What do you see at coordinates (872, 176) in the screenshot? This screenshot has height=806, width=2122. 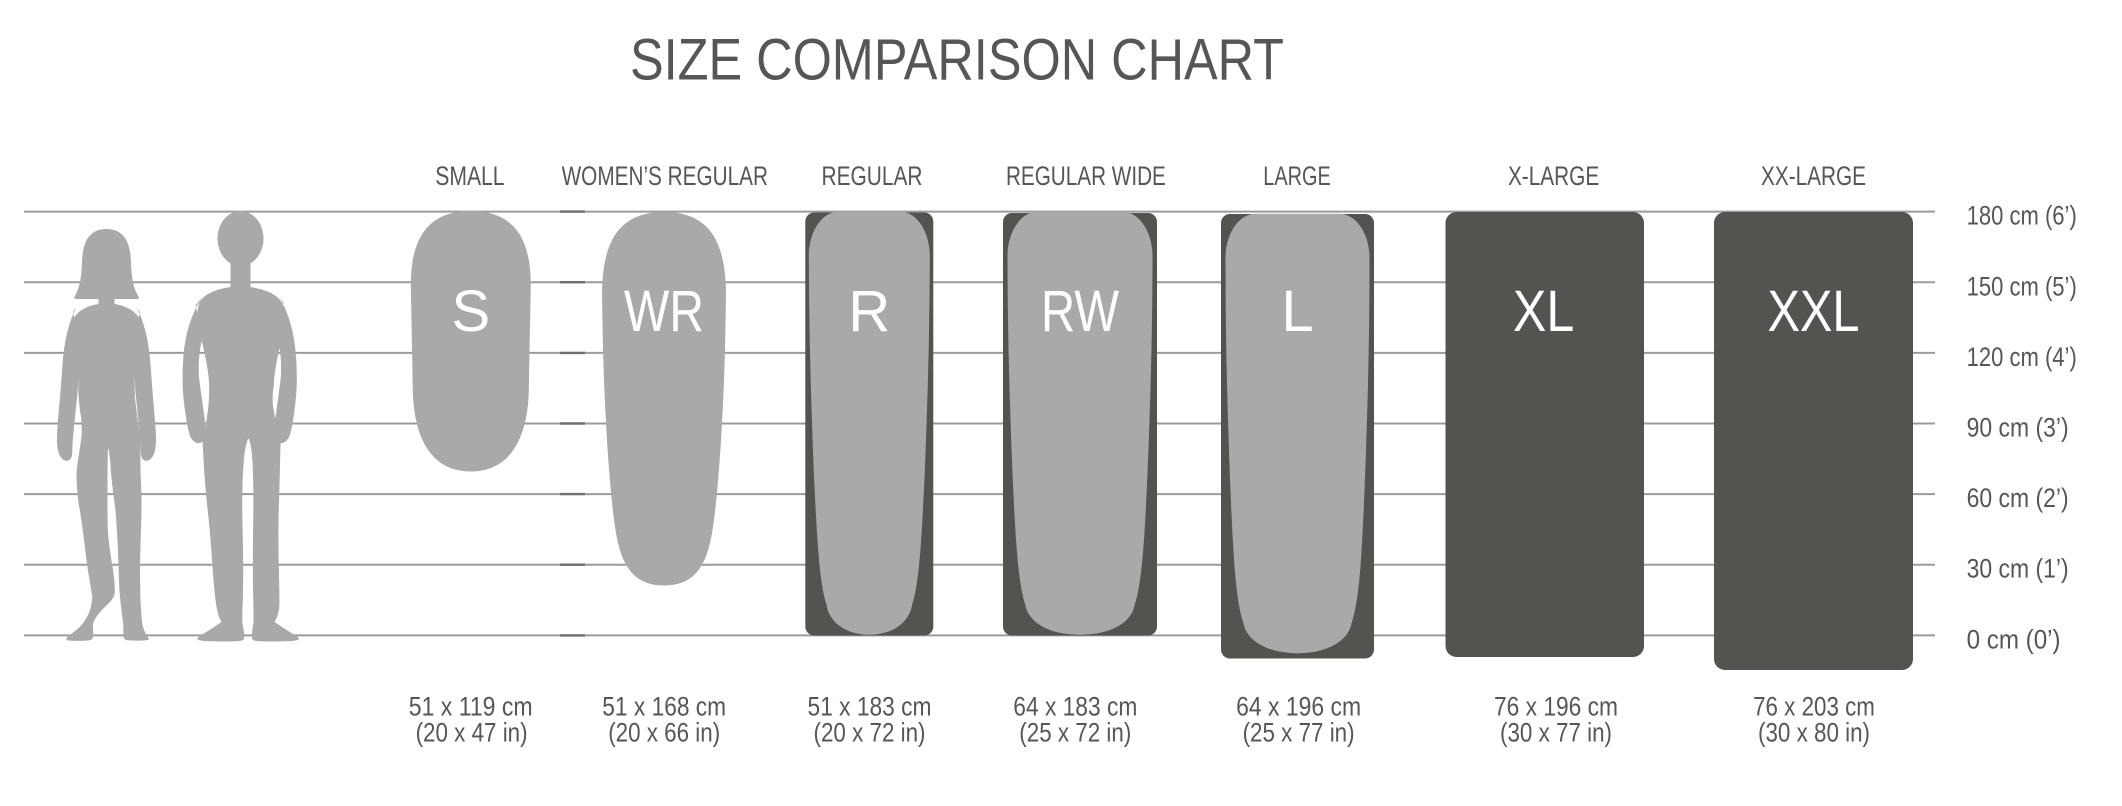 I see `svg-text: REGULAR` at bounding box center [872, 176].